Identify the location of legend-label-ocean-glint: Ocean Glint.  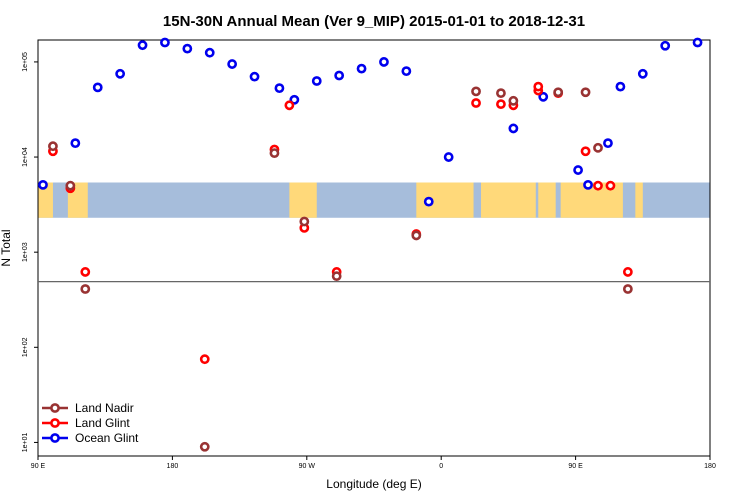
(107, 438).